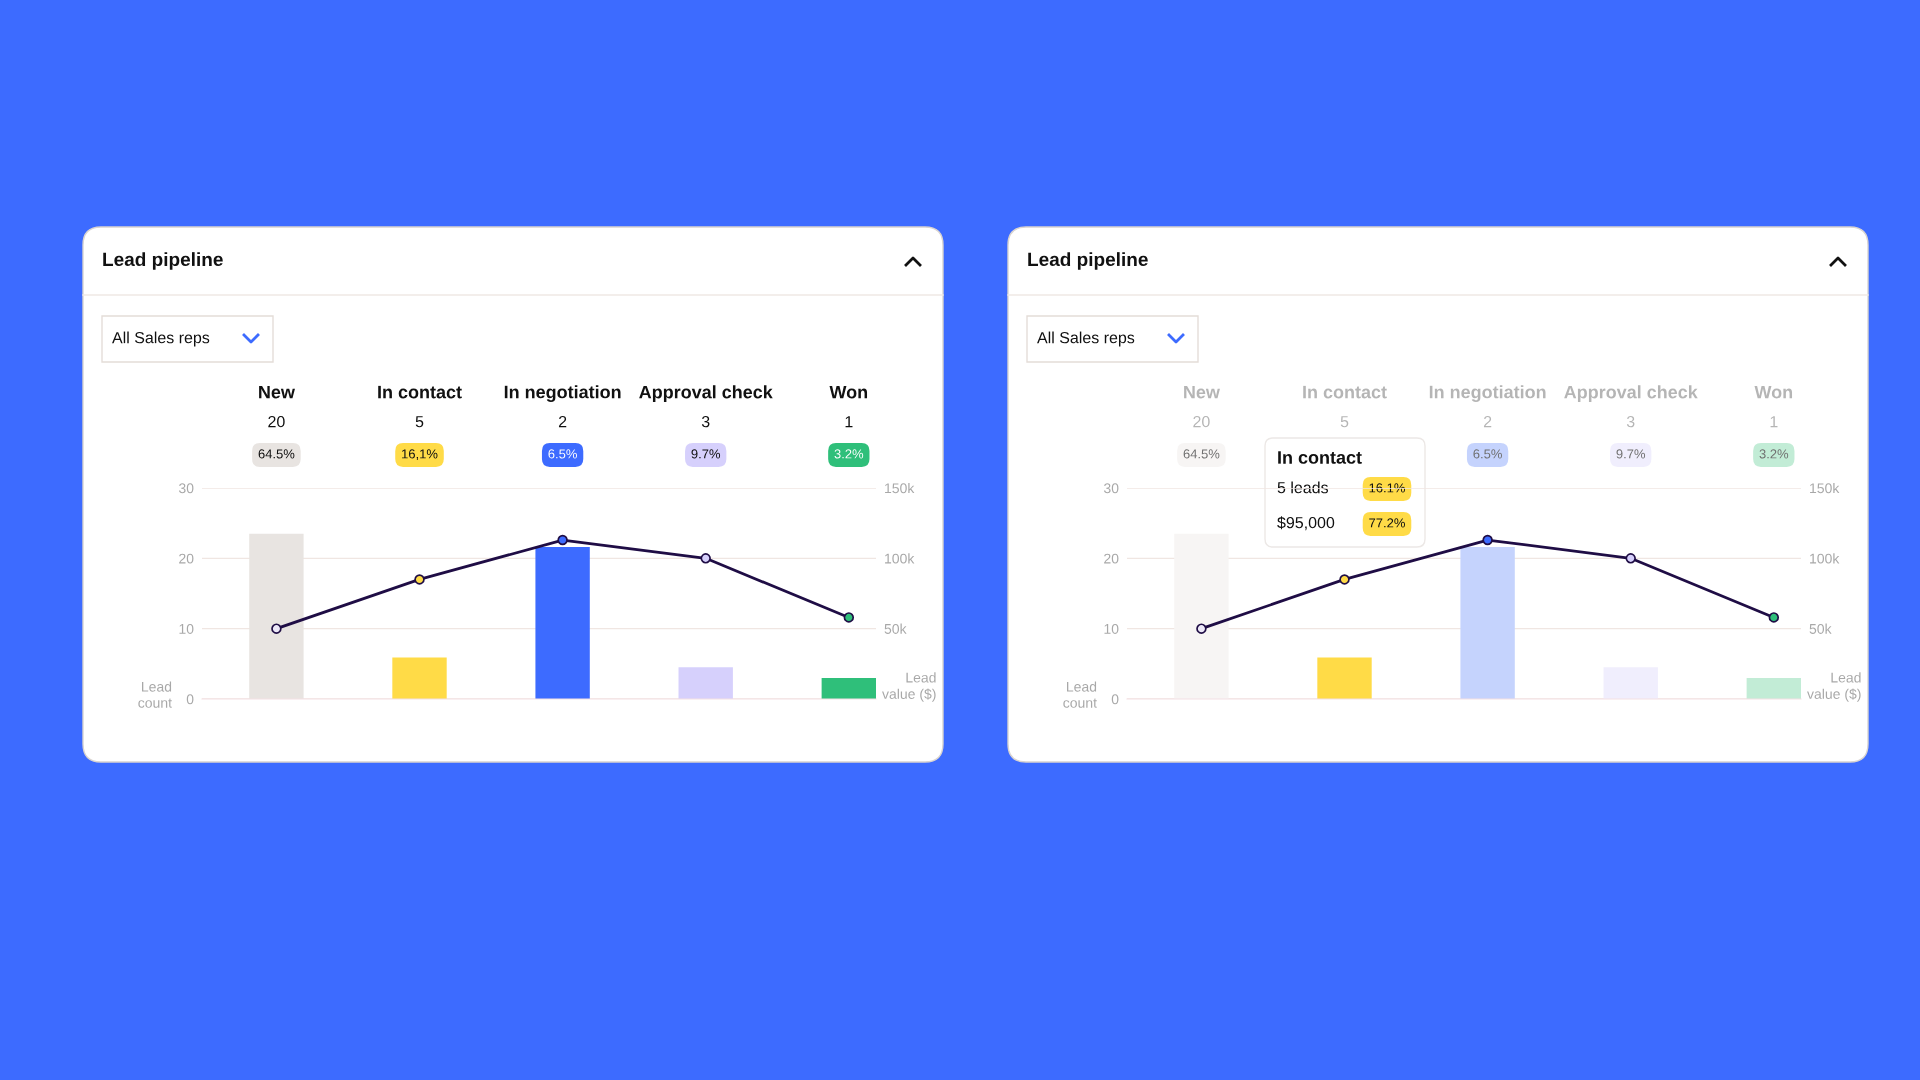 The width and height of the screenshot is (1920, 1080). I want to click on annotation: 16.1%, so click(1387, 488).